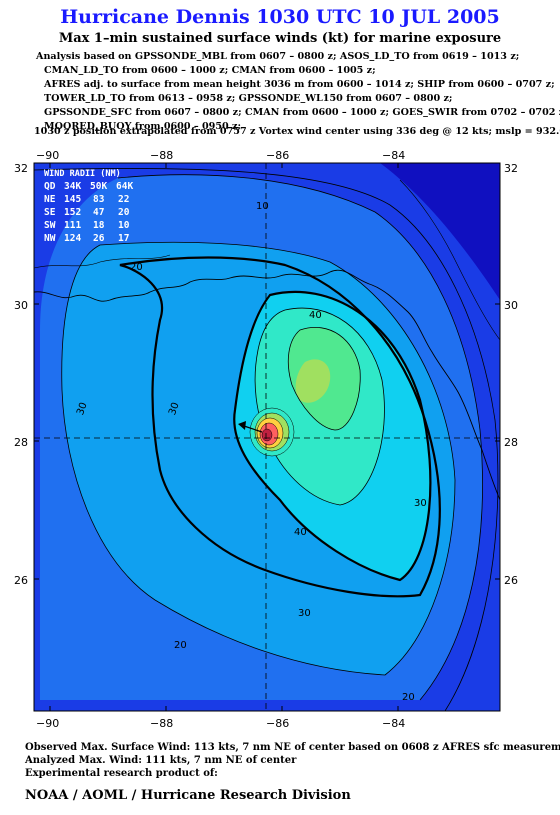 The image size is (560, 815). What do you see at coordinates (99, 225) in the screenshot?
I see `wind-radii-cell: 18` at bounding box center [99, 225].